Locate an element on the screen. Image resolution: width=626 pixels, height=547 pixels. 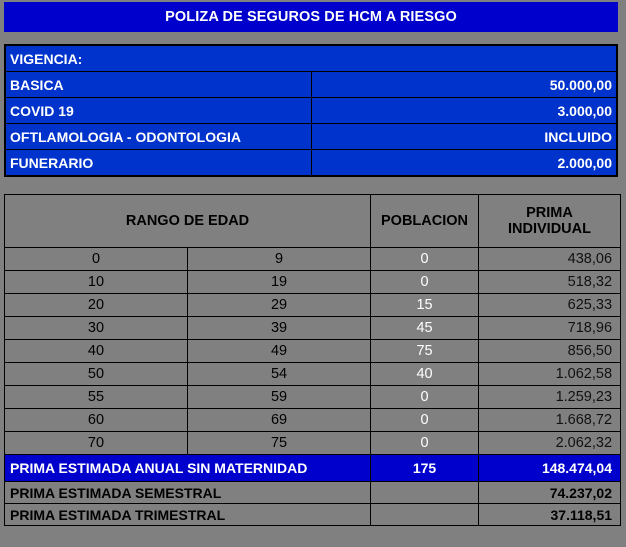
table-header-row: RANGO DE EDAD POBLACION PRIMA INDIVIDUAL is located at coordinates (312, 221).